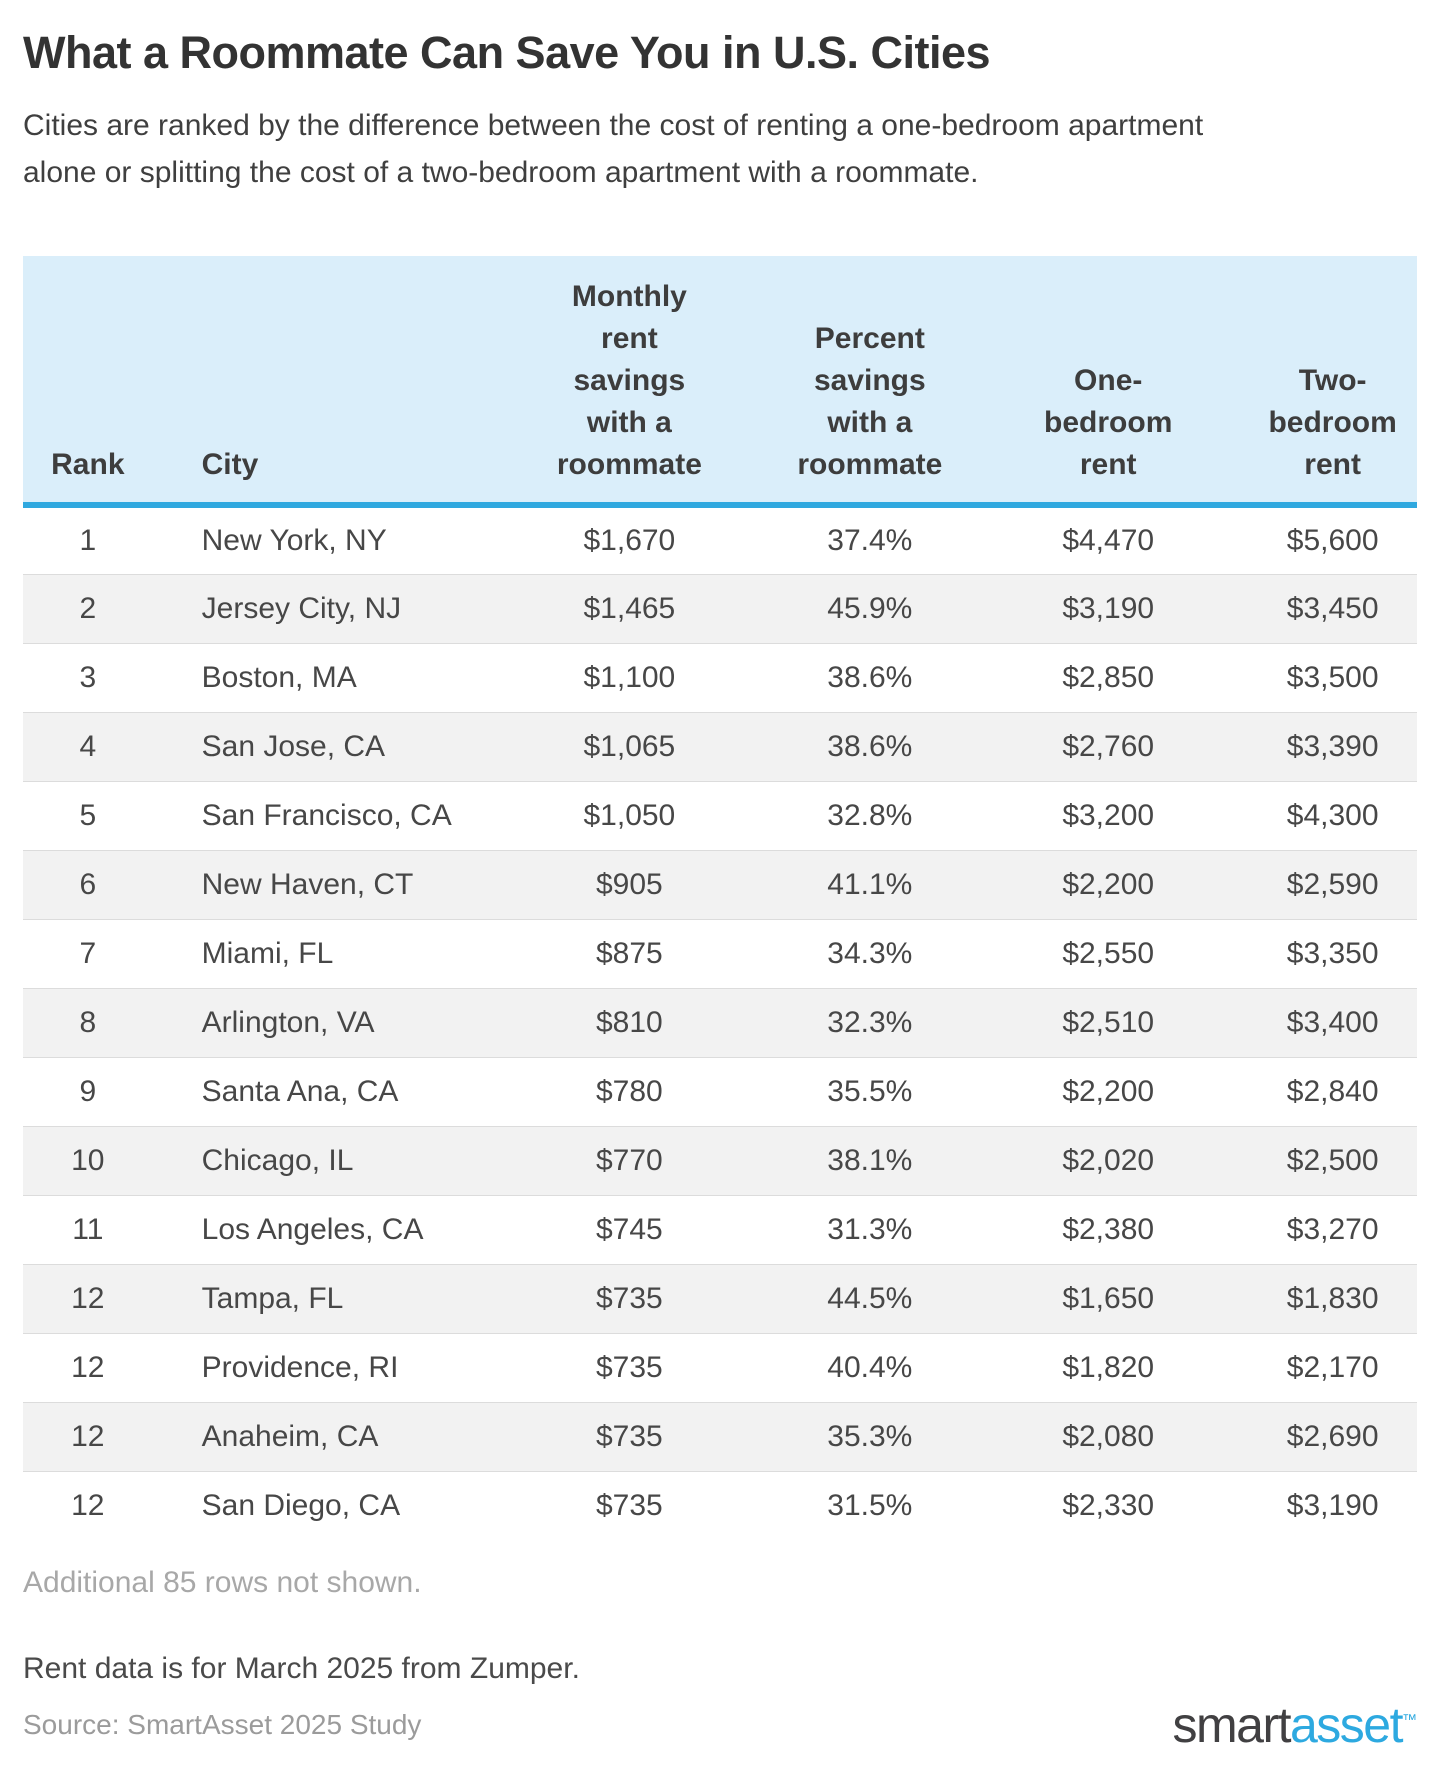 The height and width of the screenshot is (1774, 1440). I want to click on percent-savings-cell: 34.3%, so click(870, 953).